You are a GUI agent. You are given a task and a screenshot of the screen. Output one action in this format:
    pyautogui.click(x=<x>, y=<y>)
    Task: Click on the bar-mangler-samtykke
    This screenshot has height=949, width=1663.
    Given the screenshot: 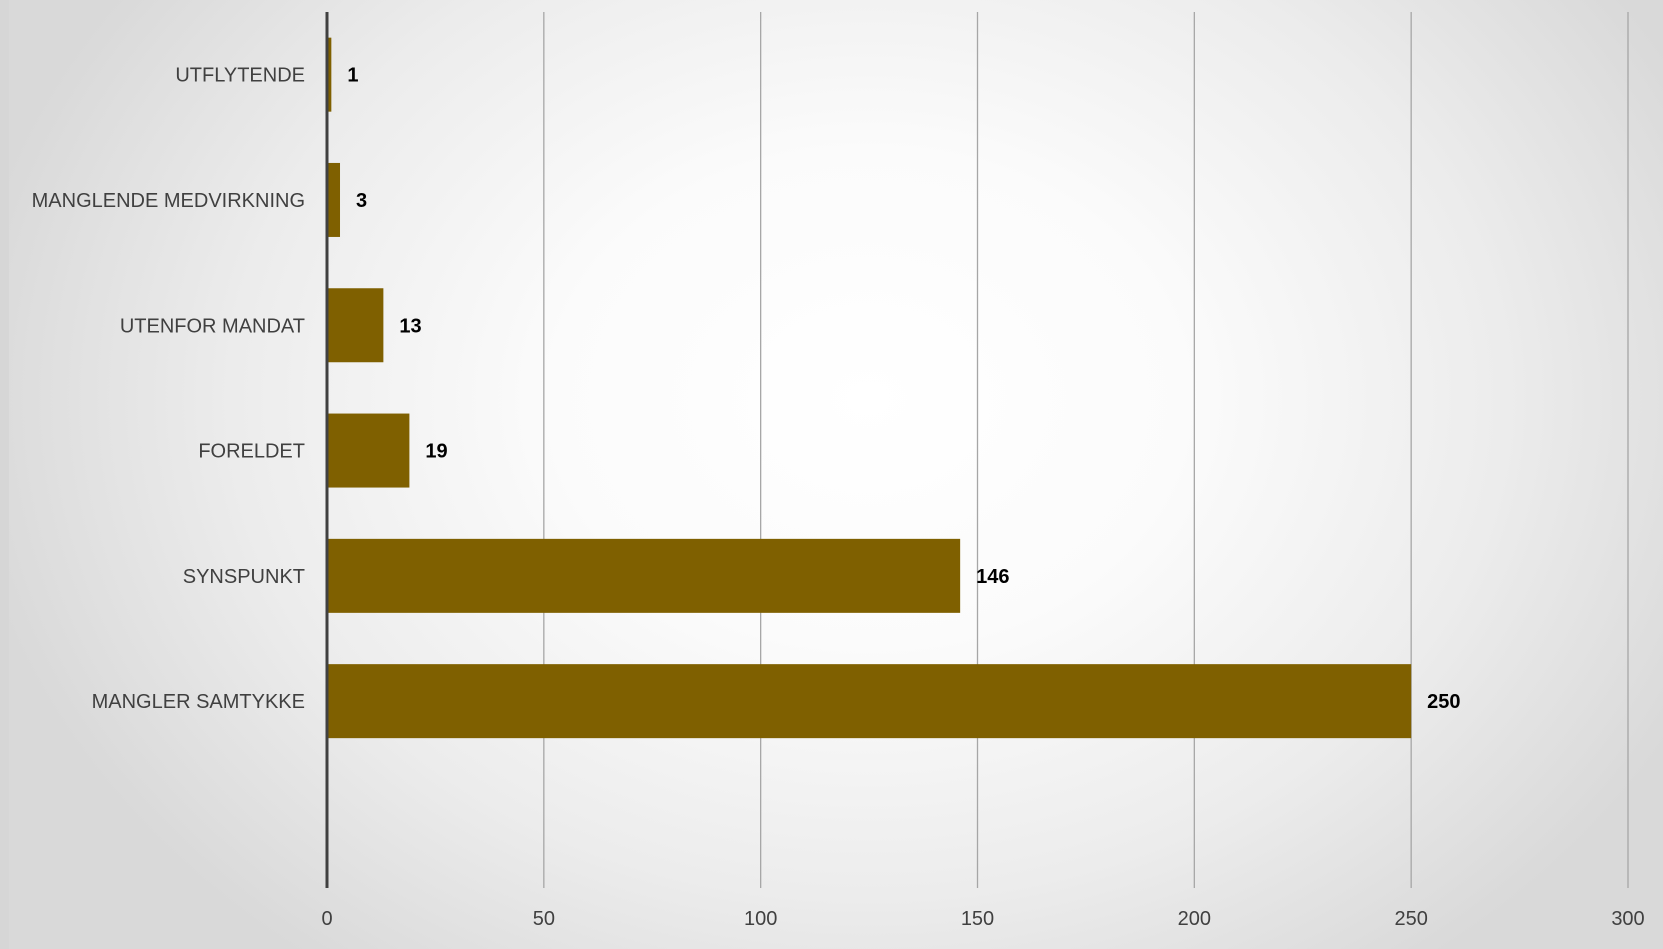 What is the action you would take?
    pyautogui.click(x=869, y=701)
    